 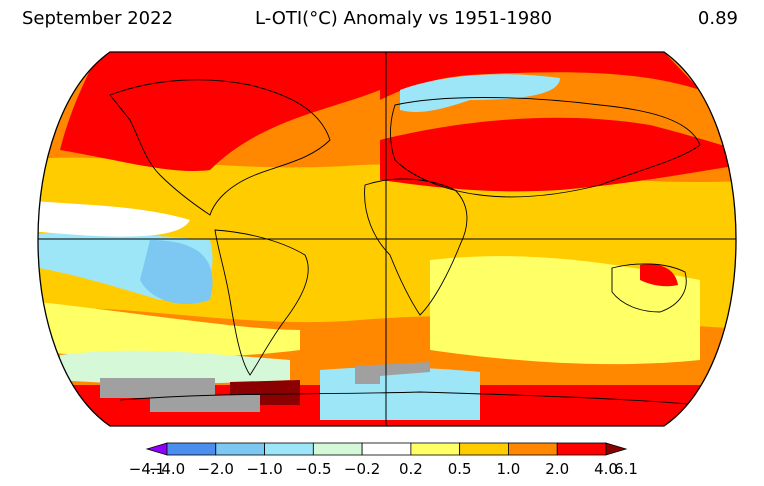 I want to click on missing-data-west, so click(x=180, y=395).